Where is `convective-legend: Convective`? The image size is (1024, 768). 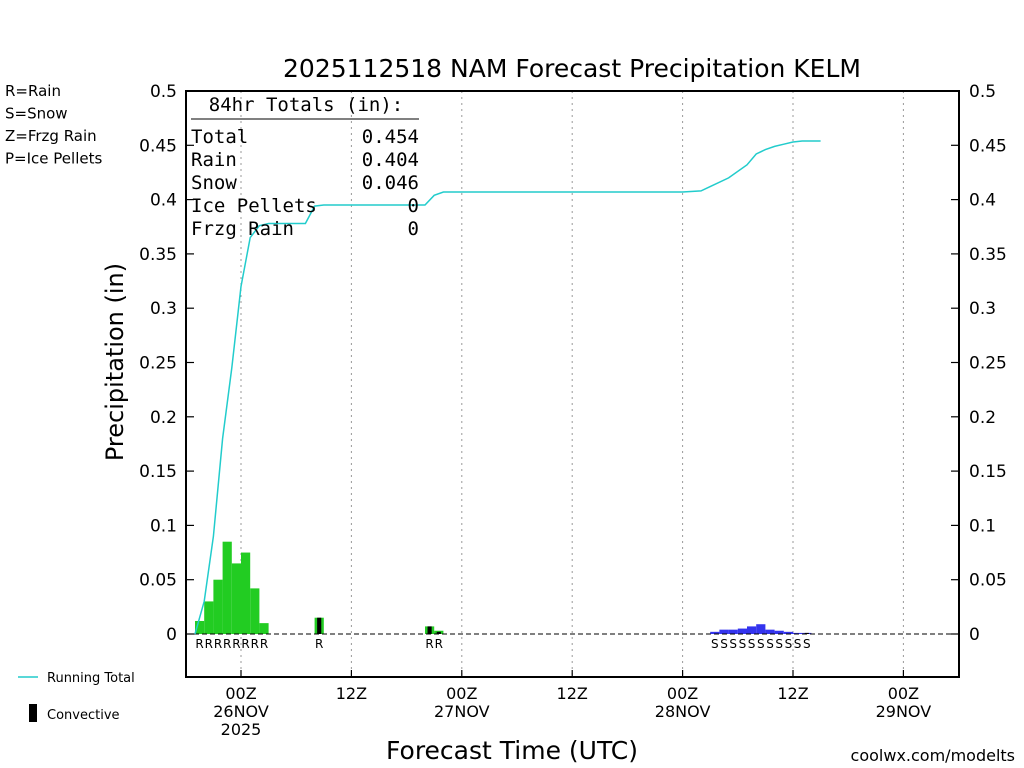
convective-legend: Convective is located at coordinates (74, 713).